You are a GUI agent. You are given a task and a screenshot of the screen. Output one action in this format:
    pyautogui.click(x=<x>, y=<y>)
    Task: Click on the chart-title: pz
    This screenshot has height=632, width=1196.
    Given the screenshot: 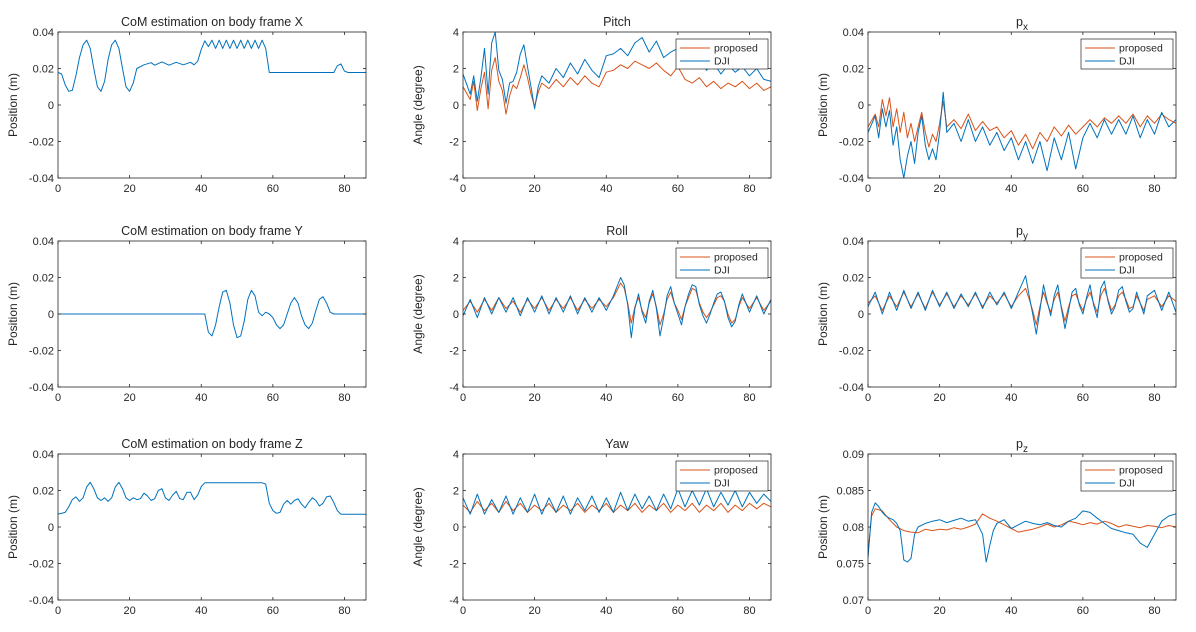 What is the action you would take?
    pyautogui.click(x=1022, y=446)
    